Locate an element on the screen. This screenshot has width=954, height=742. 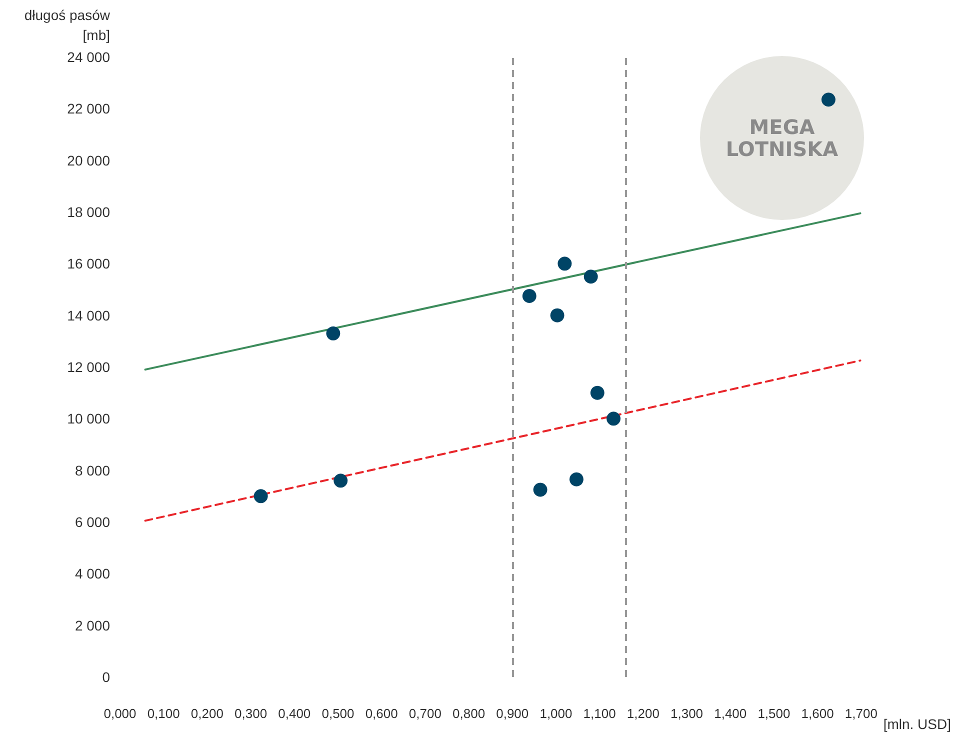
x-tick-label: 0,200 is located at coordinates (207, 713).